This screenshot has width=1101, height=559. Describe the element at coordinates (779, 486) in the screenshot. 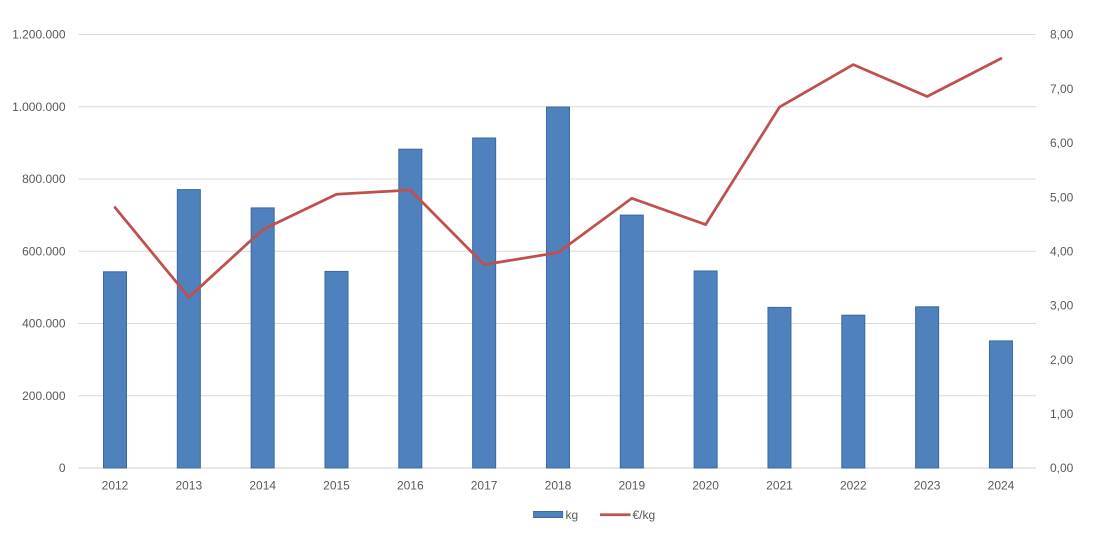

I see `svg-text: 2021` at that location.